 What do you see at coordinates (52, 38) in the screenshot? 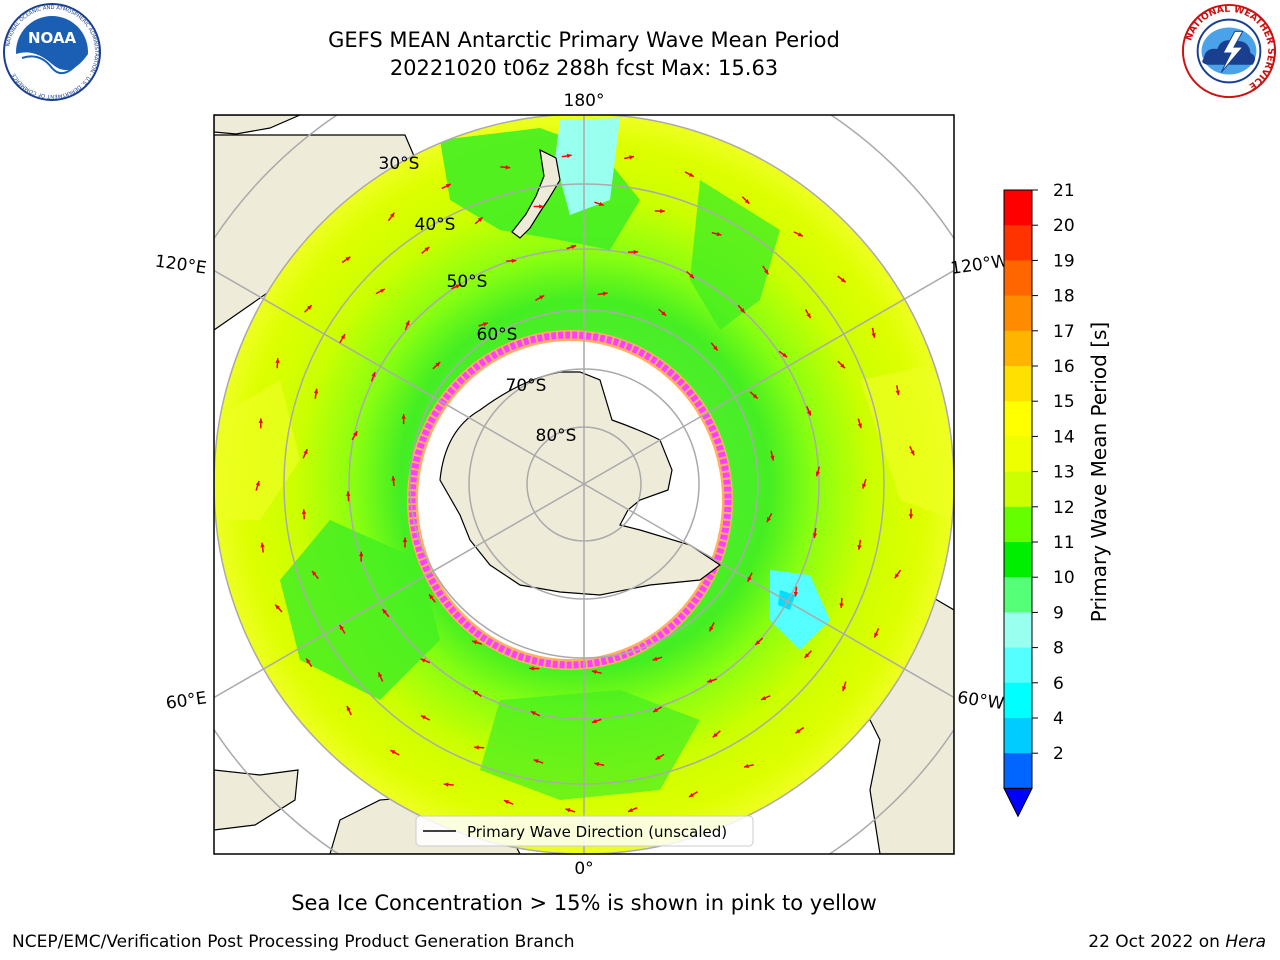
I see `noaa-logo-text: NOAA` at bounding box center [52, 38].